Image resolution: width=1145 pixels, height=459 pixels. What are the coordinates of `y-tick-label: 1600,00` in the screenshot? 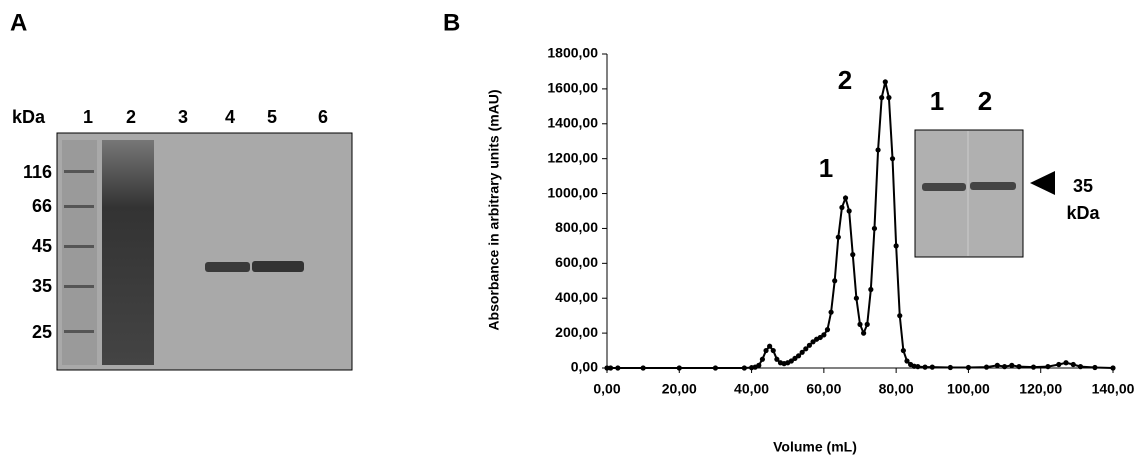 It's located at (572, 88).